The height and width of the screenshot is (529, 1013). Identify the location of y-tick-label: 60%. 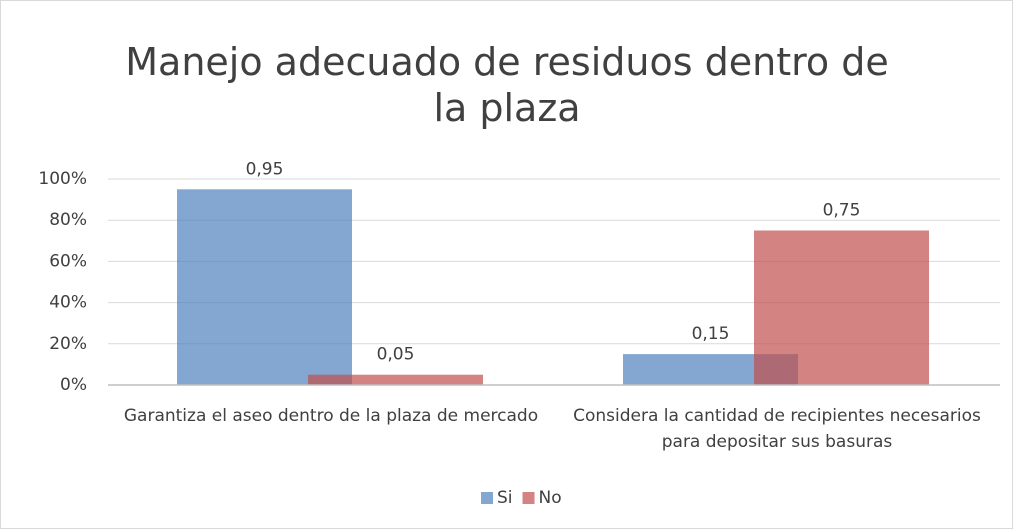
(68, 261).